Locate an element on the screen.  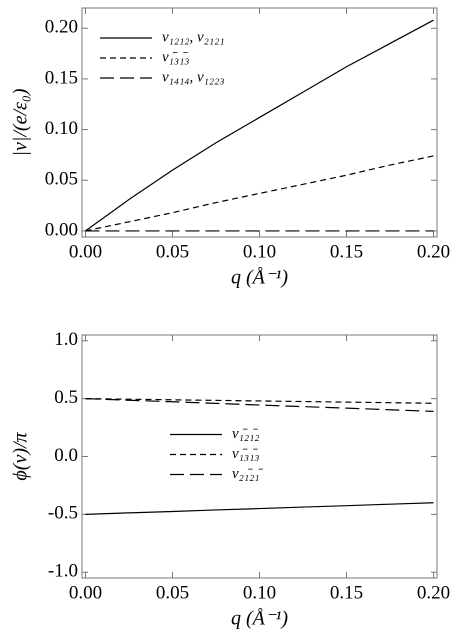
y-tick-label: 0.00 is located at coordinates (61, 229).